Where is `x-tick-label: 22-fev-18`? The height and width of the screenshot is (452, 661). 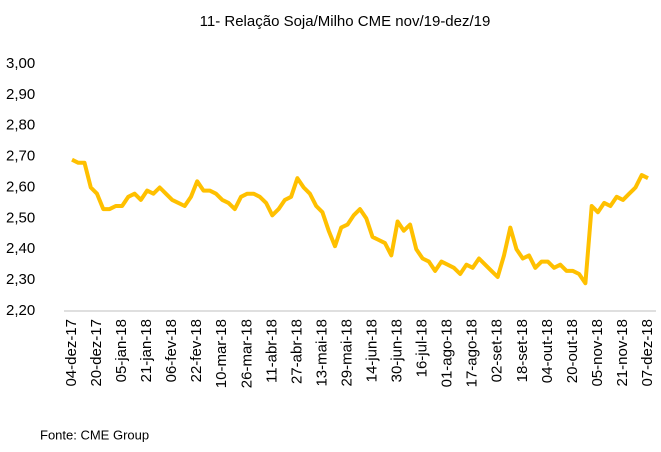
x-tick-label: 22-fev-18 is located at coordinates (196, 350).